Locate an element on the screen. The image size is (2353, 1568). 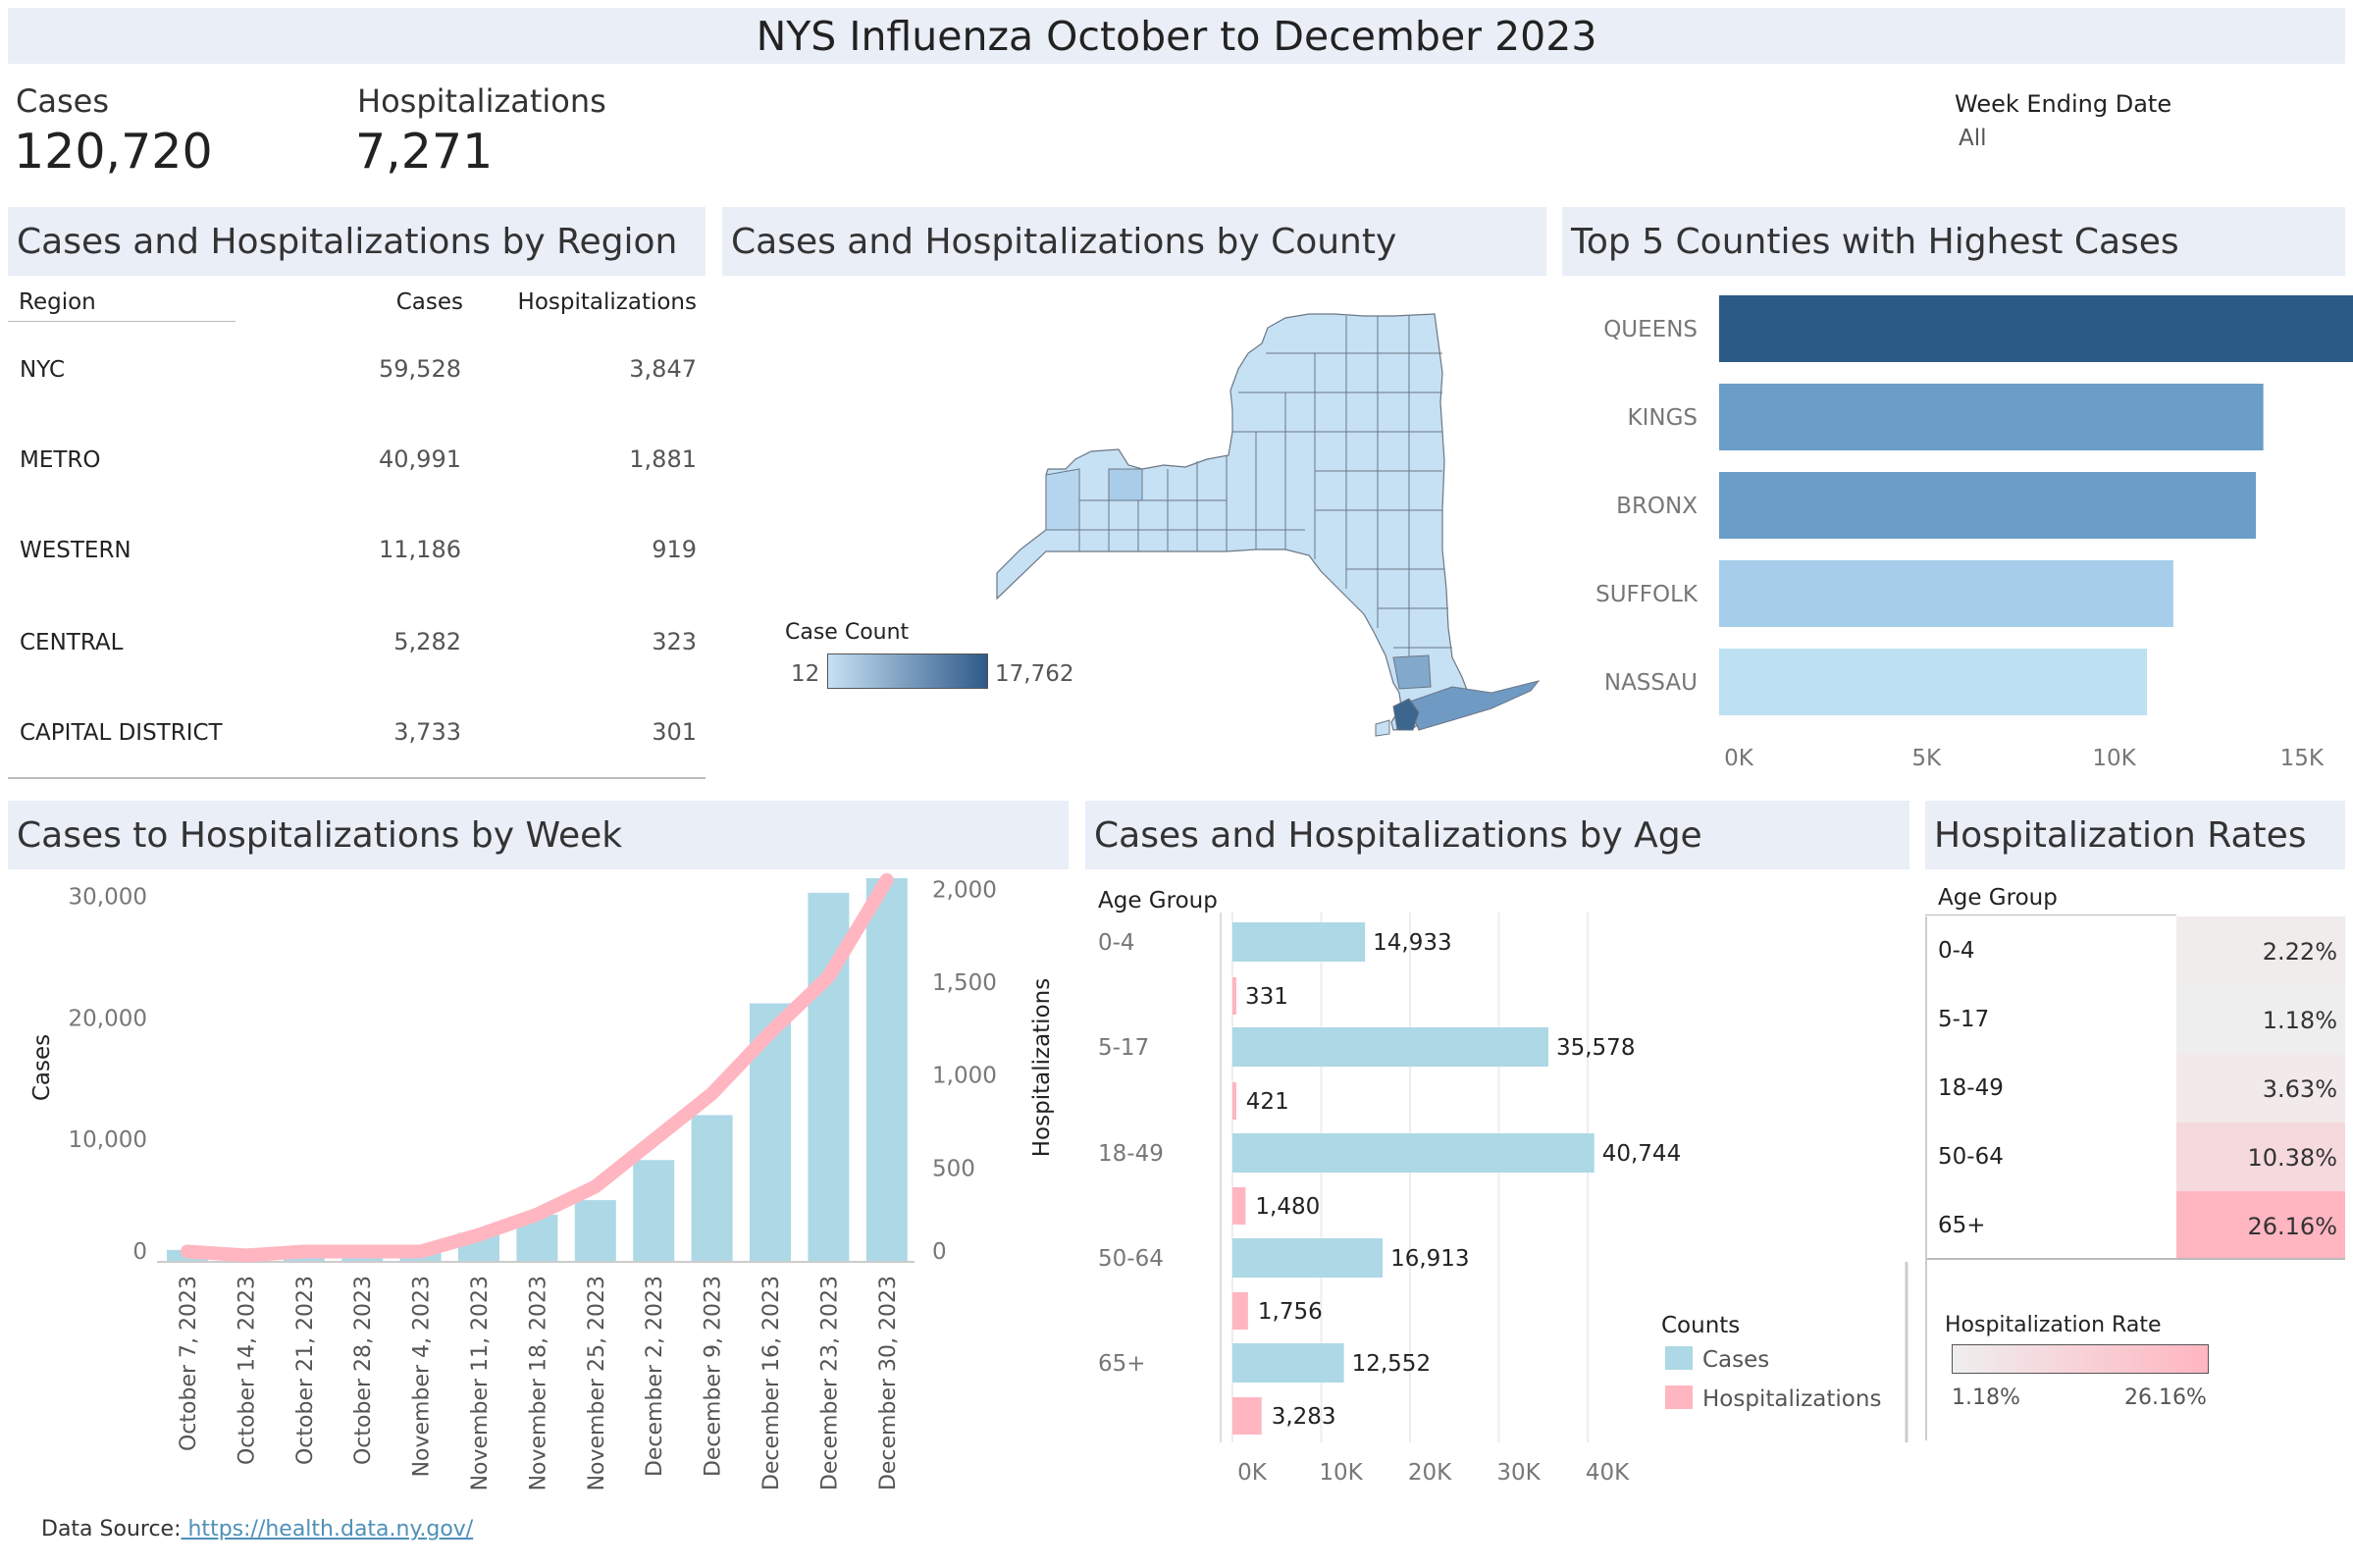
weekly-y-tick: 10,000 is located at coordinates (108, 1140).